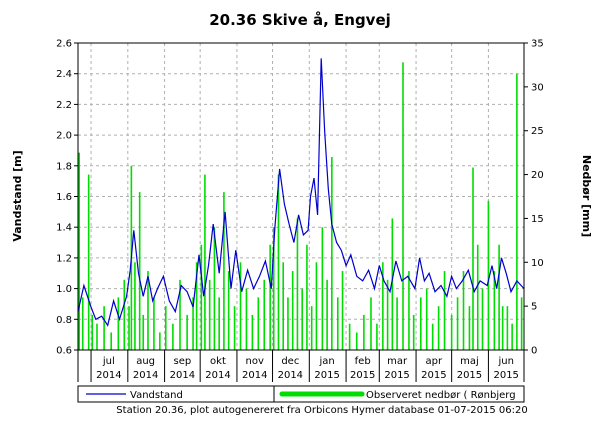 This screenshot has width=600, height=425. I want to click on left-tick-label: 2.4, so click(64, 74).